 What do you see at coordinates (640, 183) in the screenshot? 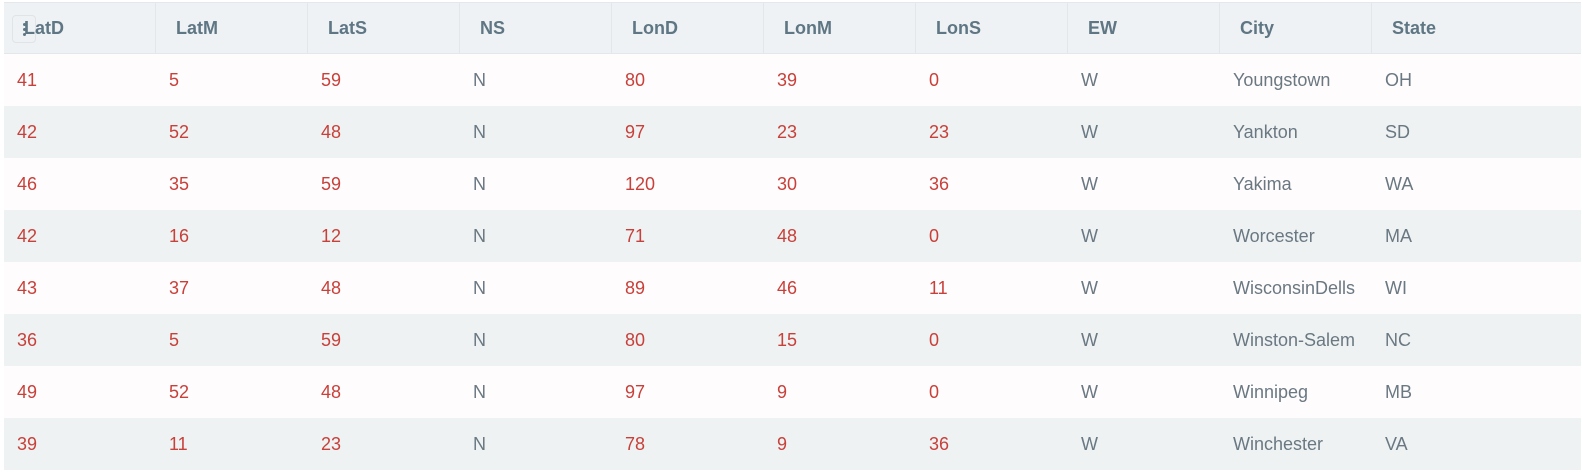
I see `cell-lond: 120` at bounding box center [640, 183].